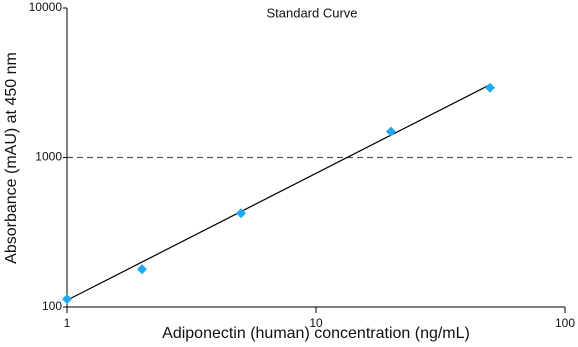 This screenshot has height=347, width=578. What do you see at coordinates (11, 158) in the screenshot?
I see `y-axis-label: Absorbance (mAU) at 450 nm` at bounding box center [11, 158].